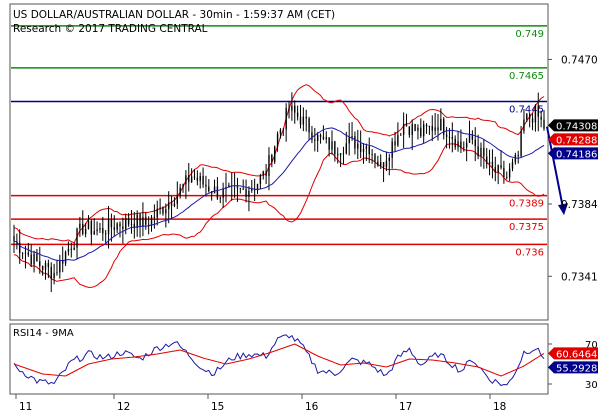  Describe the element at coordinates (526, 204) in the screenshot. I see `level-label: 0.7389` at that location.